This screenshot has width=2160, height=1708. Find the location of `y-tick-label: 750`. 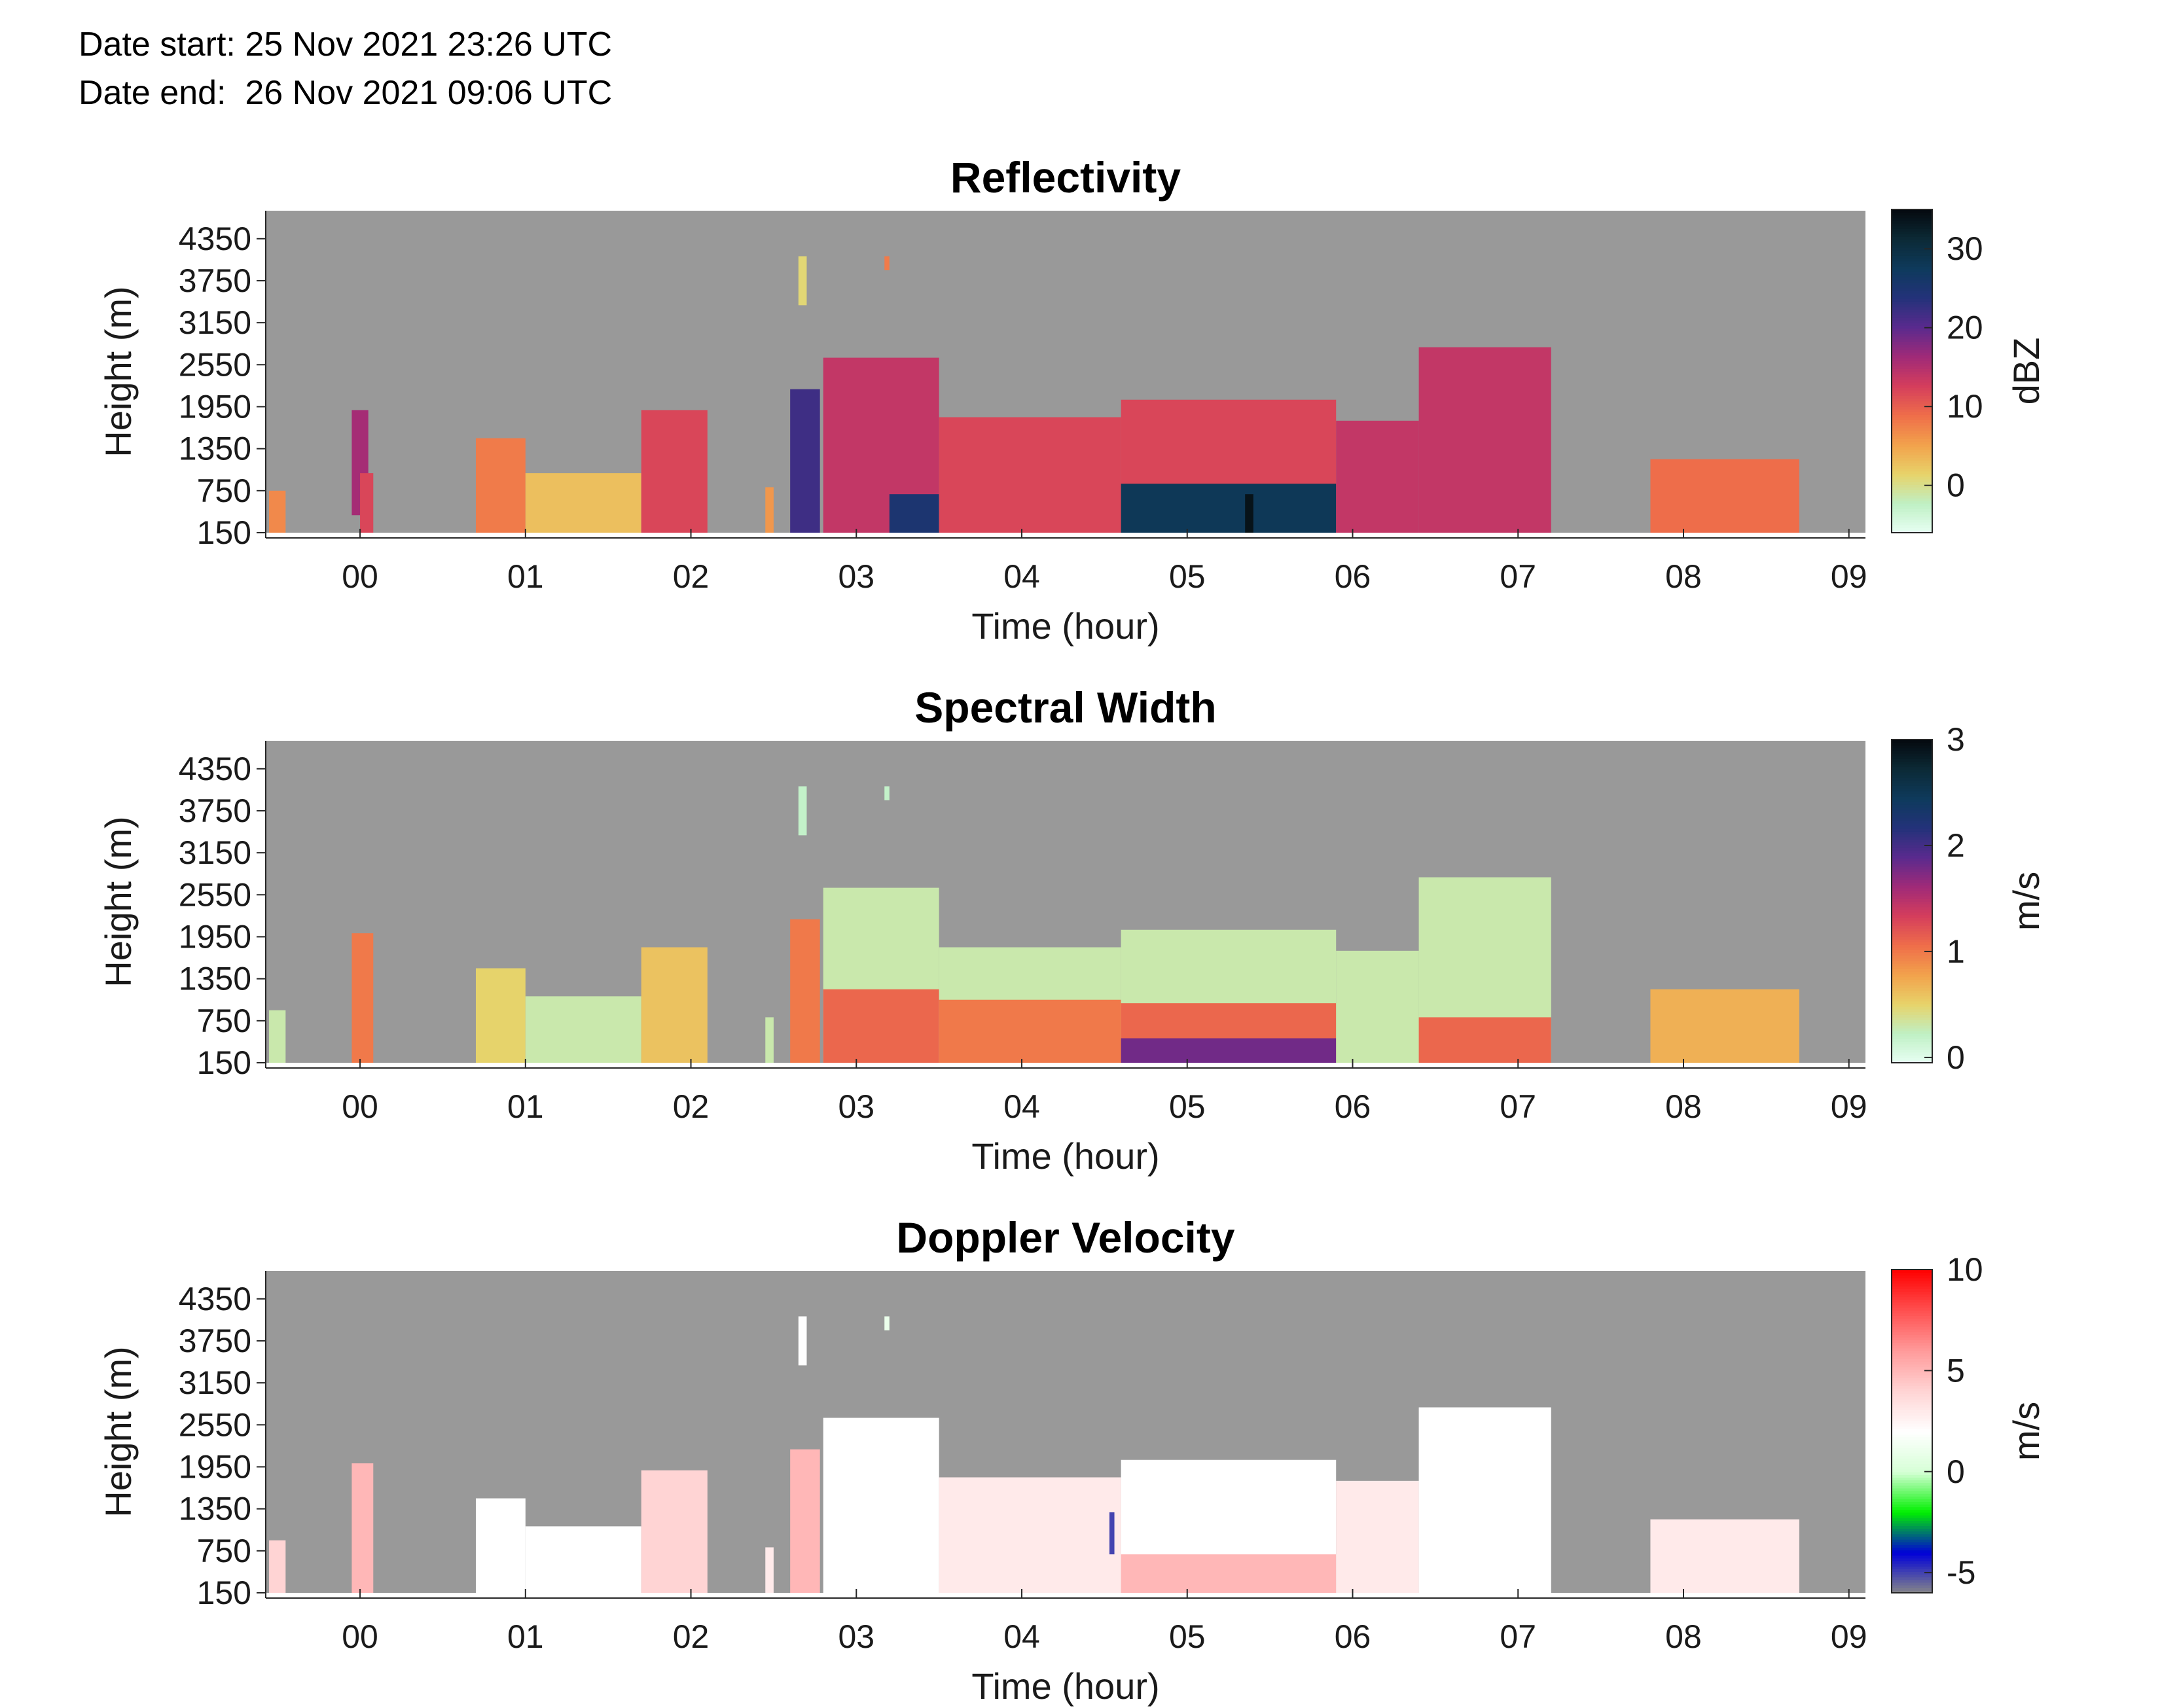

y-tick-label: 750 is located at coordinates (224, 1021).